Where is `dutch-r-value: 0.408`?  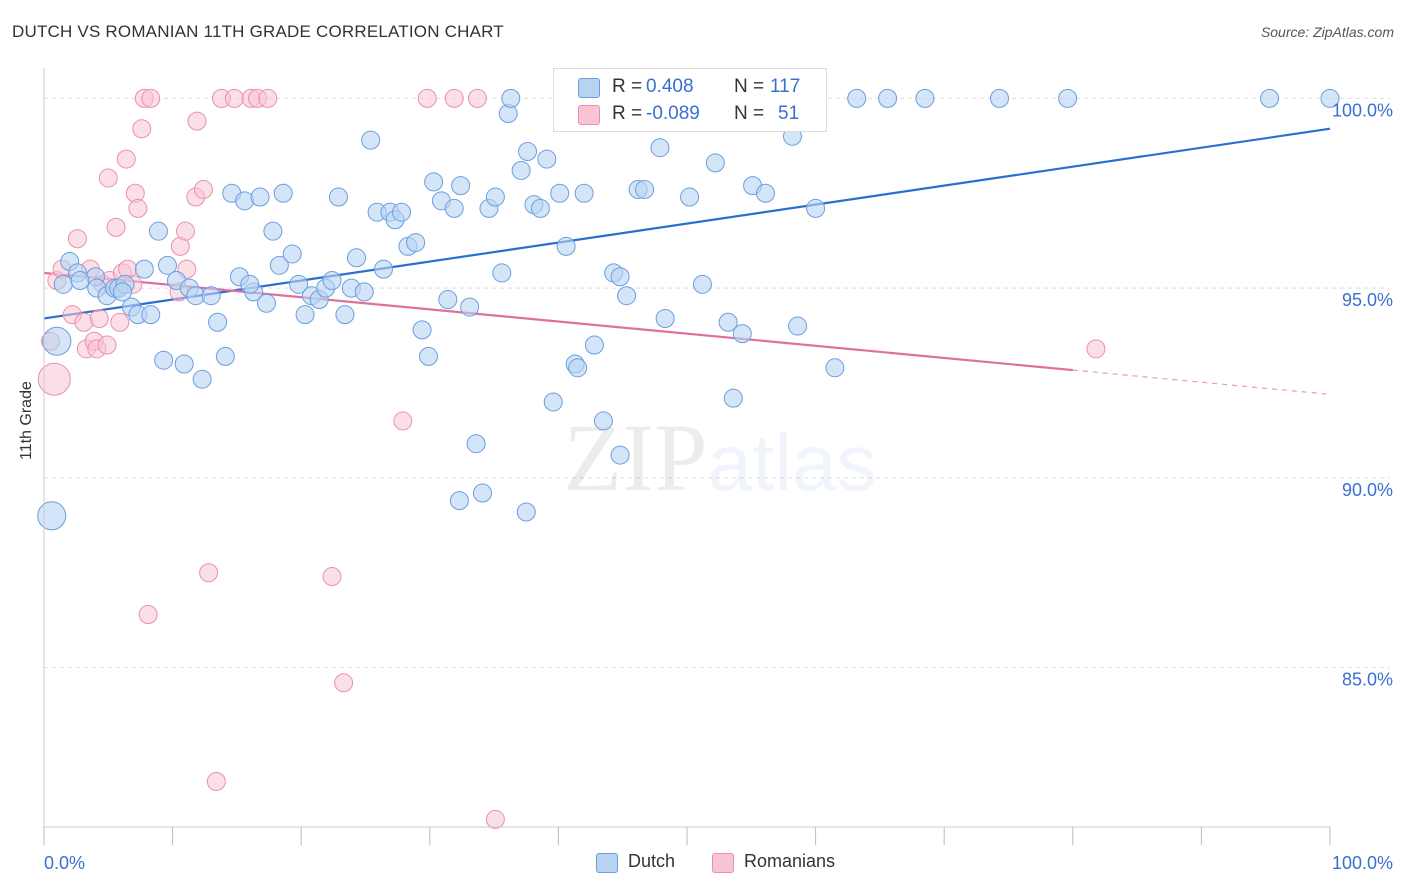 dutch-r-value: 0.408 is located at coordinates (670, 86).